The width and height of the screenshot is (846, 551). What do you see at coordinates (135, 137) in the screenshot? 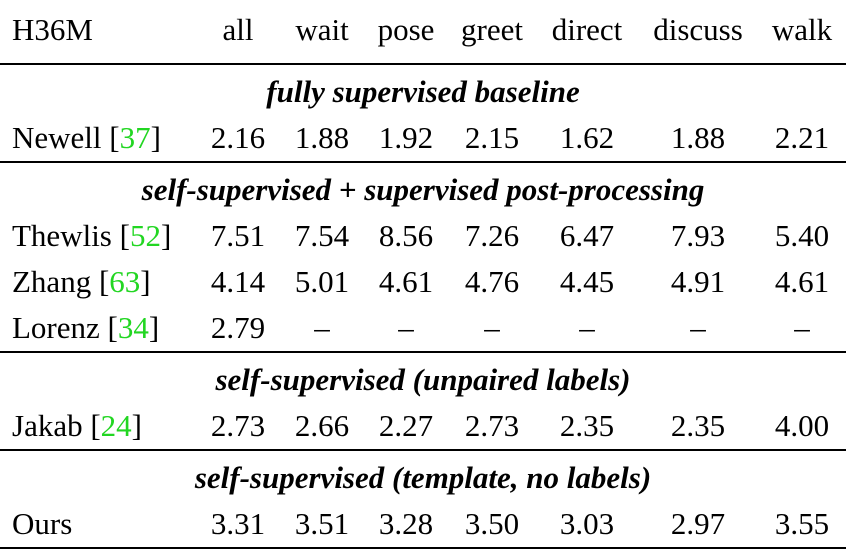
I see `citation-link: 37` at bounding box center [135, 137].